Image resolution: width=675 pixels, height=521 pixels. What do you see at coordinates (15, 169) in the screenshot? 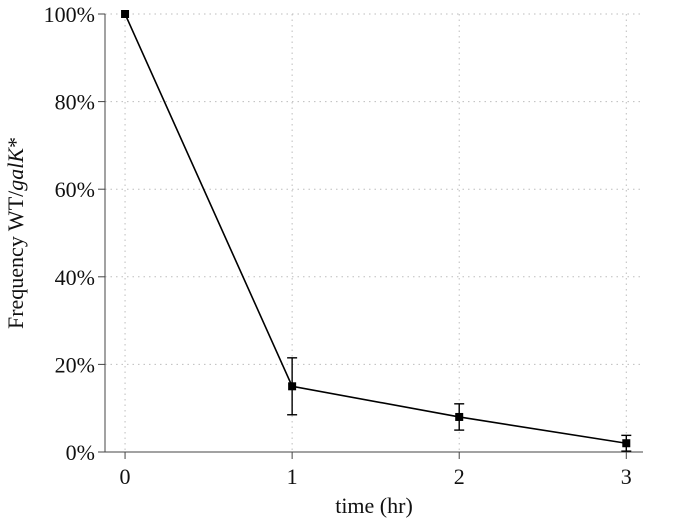
I see `y-axis-title-italic: galK` at bounding box center [15, 169].